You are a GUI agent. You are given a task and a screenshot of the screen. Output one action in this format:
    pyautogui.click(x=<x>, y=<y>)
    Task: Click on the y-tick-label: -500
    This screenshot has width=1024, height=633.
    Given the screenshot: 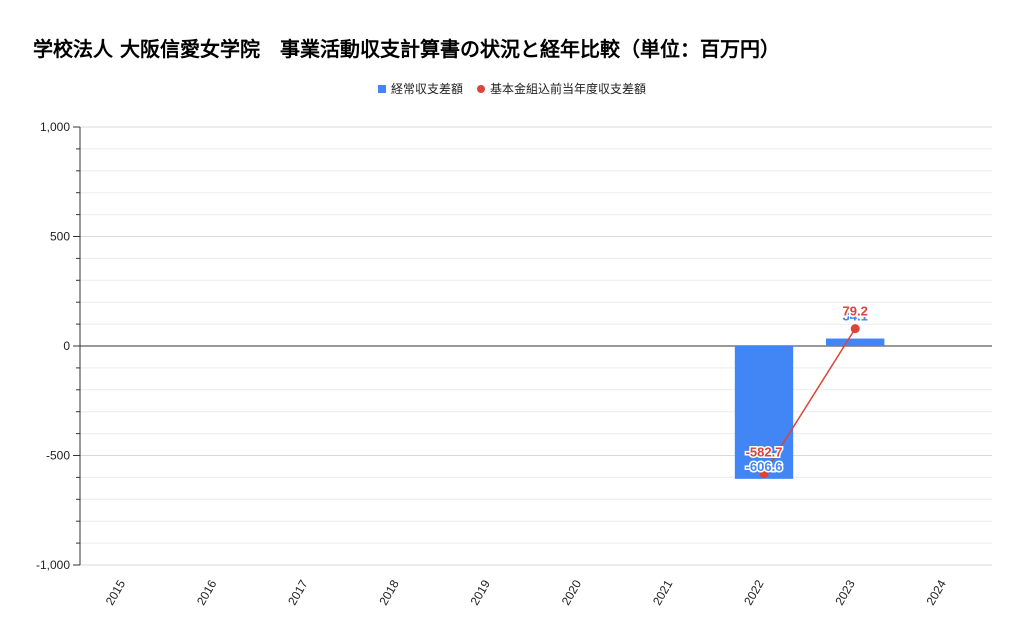 What is the action you would take?
    pyautogui.click(x=58, y=456)
    